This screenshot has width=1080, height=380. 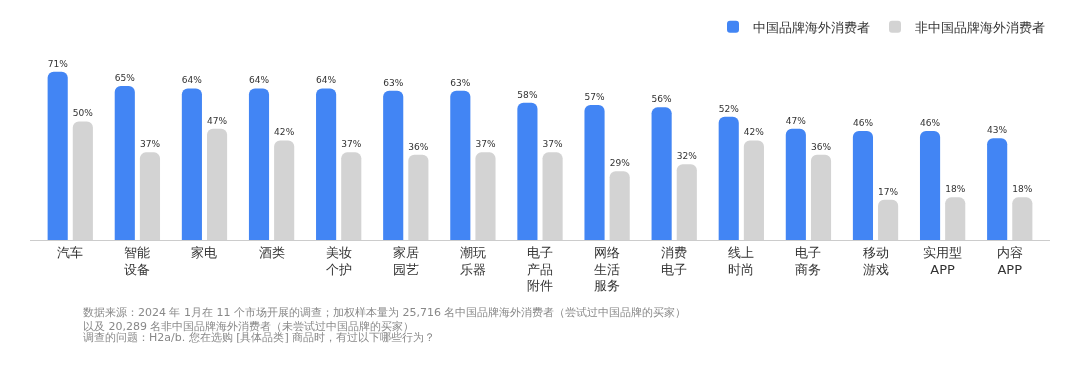 What do you see at coordinates (607, 269) in the screenshot?
I see `x-tick-label: 网络生活服务` at bounding box center [607, 269].